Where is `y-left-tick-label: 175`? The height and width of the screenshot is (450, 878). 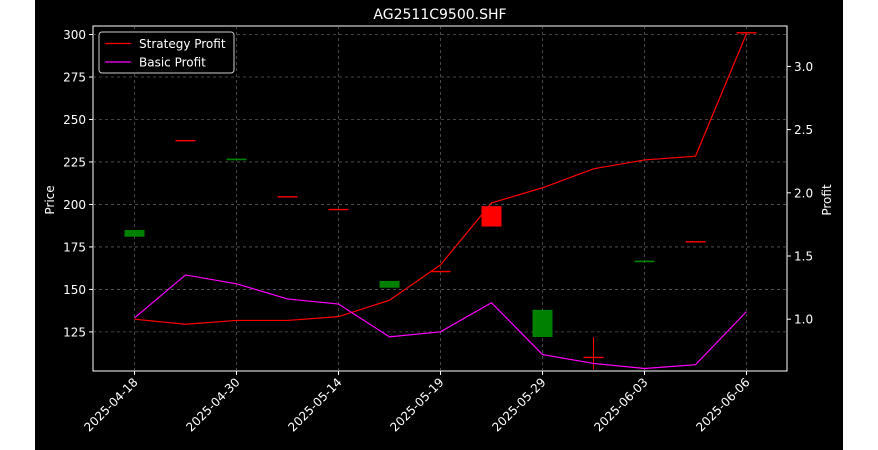 y-left-tick-label: 175 is located at coordinates (74, 247).